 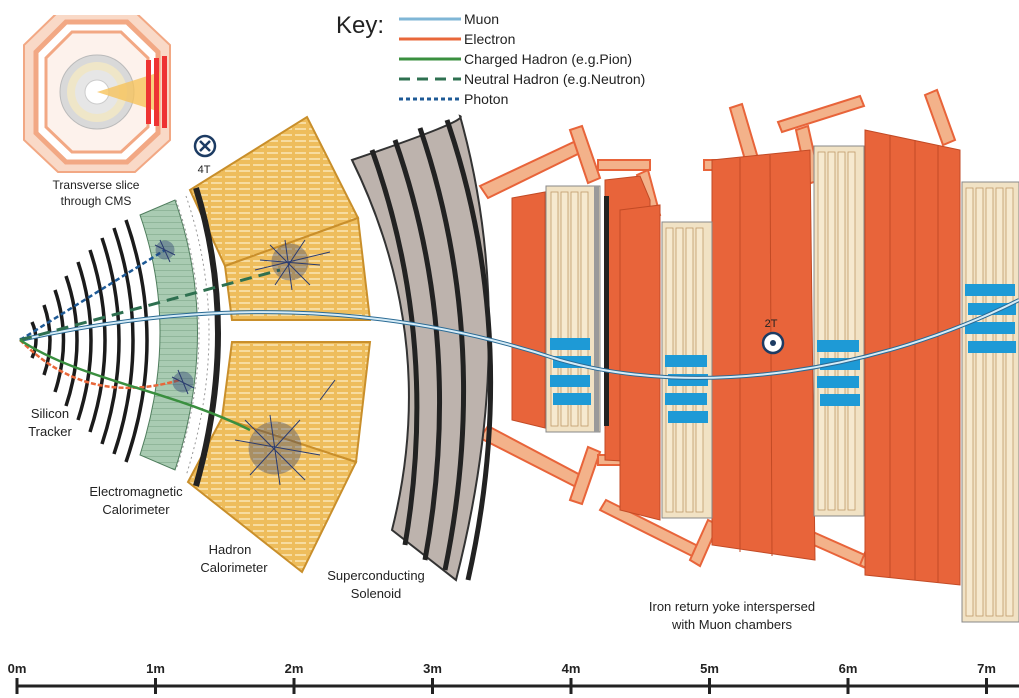 I want to click on scale-tick-label: 3m, so click(x=432, y=668).